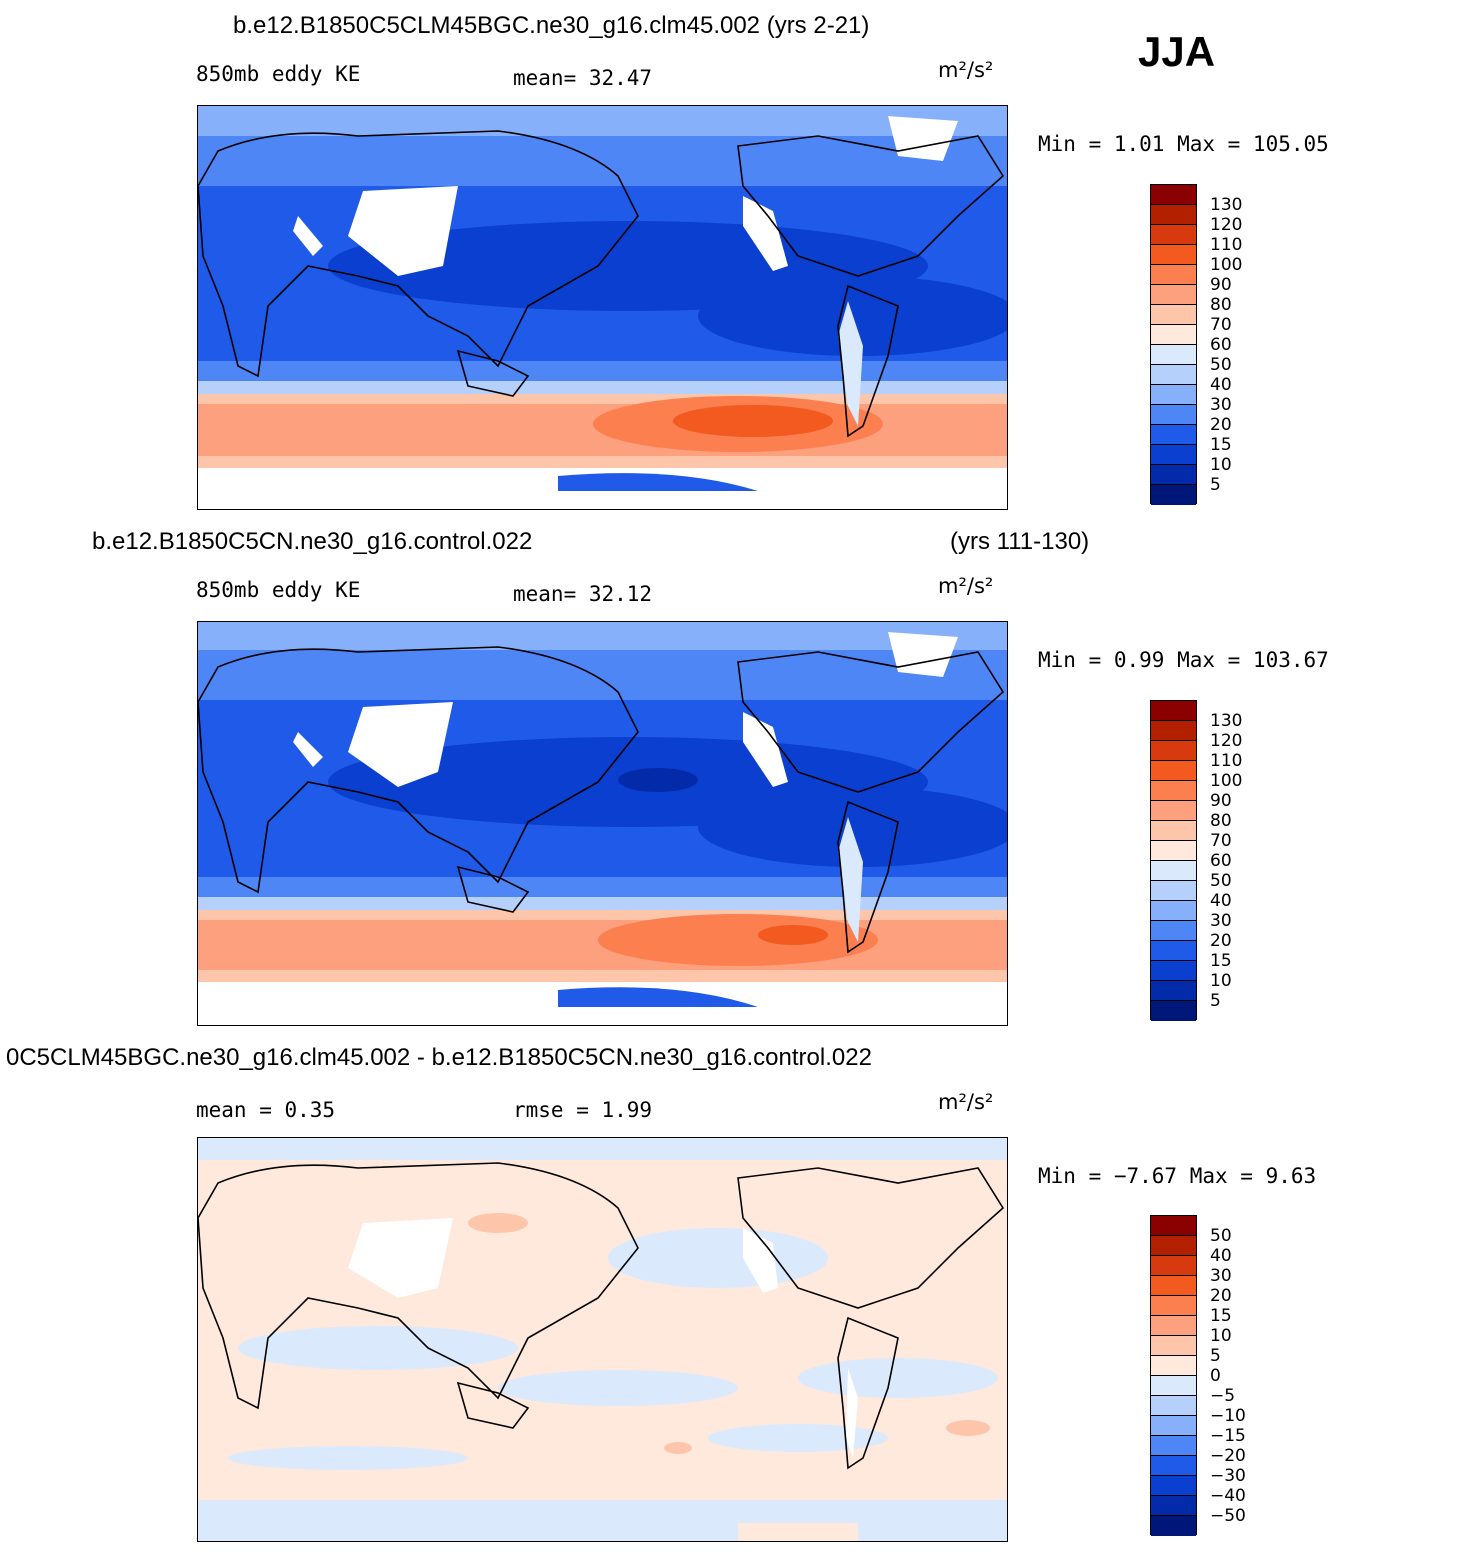 This screenshot has width=1469, height=1558. I want to click on panel-1-center-label: mean= 32.47, so click(583, 78).